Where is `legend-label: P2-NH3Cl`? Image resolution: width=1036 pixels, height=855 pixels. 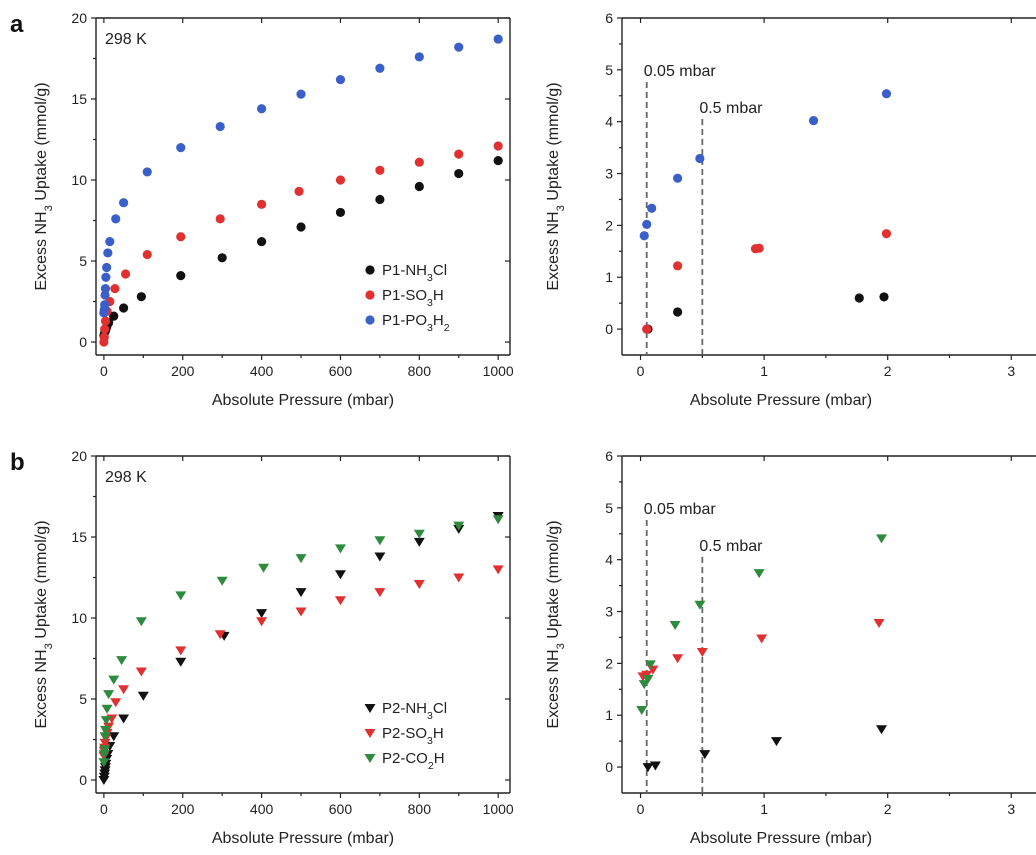
legend-label: P2-NH3Cl is located at coordinates (414, 711).